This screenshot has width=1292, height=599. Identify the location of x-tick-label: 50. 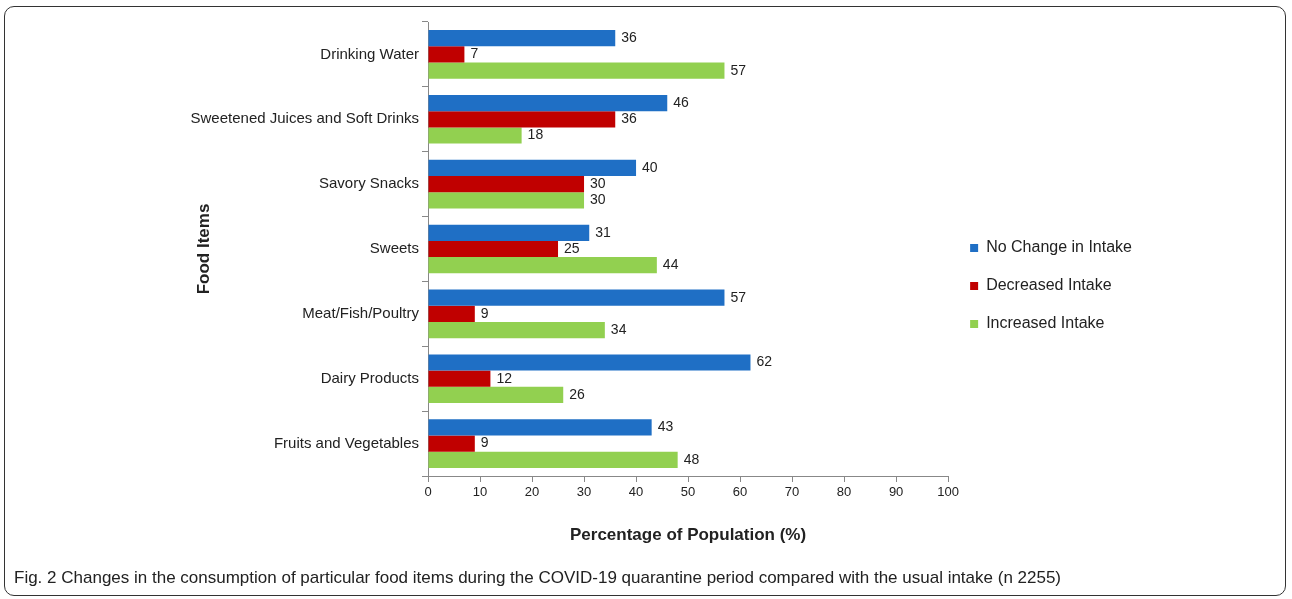
(688, 492).